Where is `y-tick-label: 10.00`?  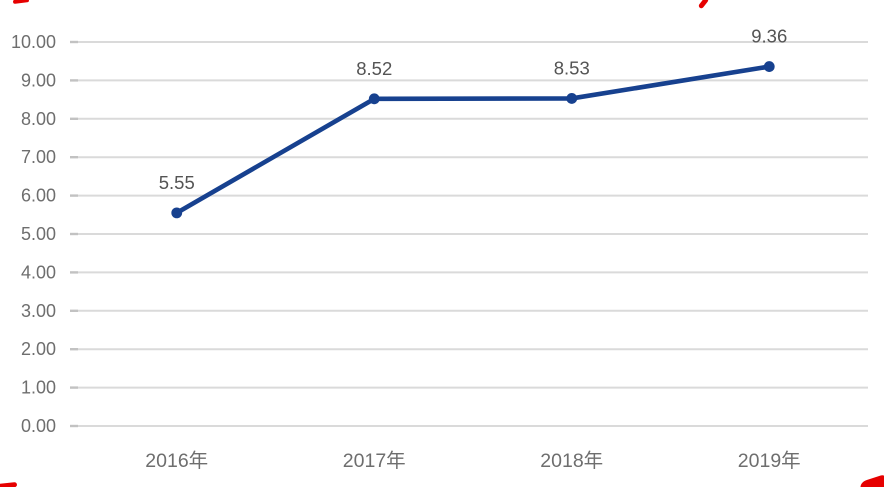 y-tick-label: 10.00 is located at coordinates (33, 42).